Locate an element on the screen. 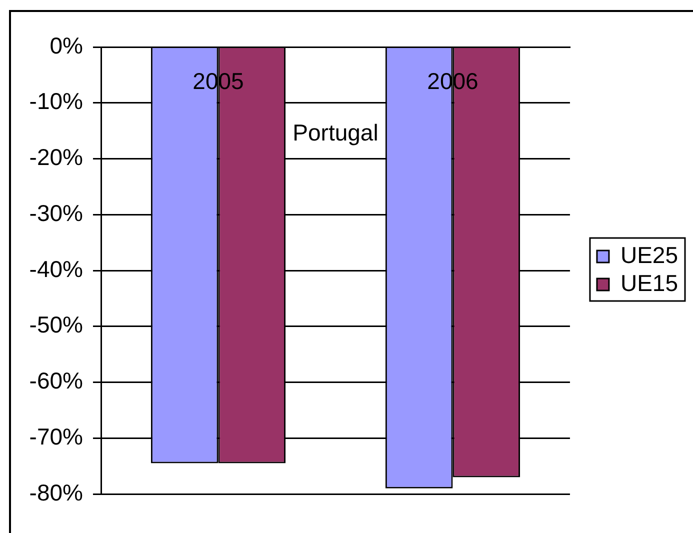  y-tick-label: -20% is located at coordinates (56, 157).